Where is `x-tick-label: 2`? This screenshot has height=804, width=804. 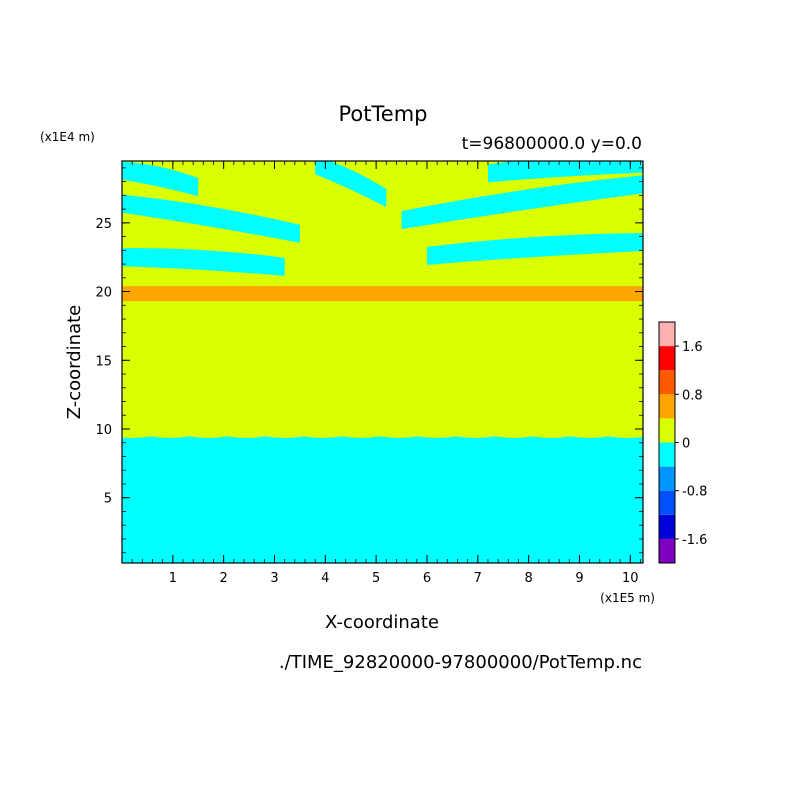
x-tick-label: 2 is located at coordinates (224, 578).